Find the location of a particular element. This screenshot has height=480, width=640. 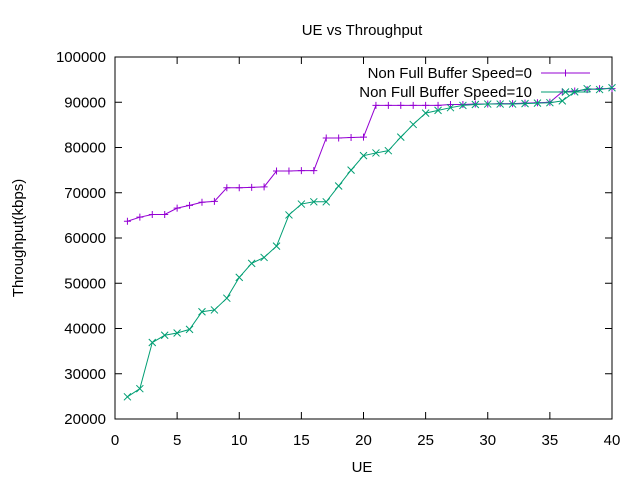

y-tick-label: 60000 is located at coordinates (85, 238).